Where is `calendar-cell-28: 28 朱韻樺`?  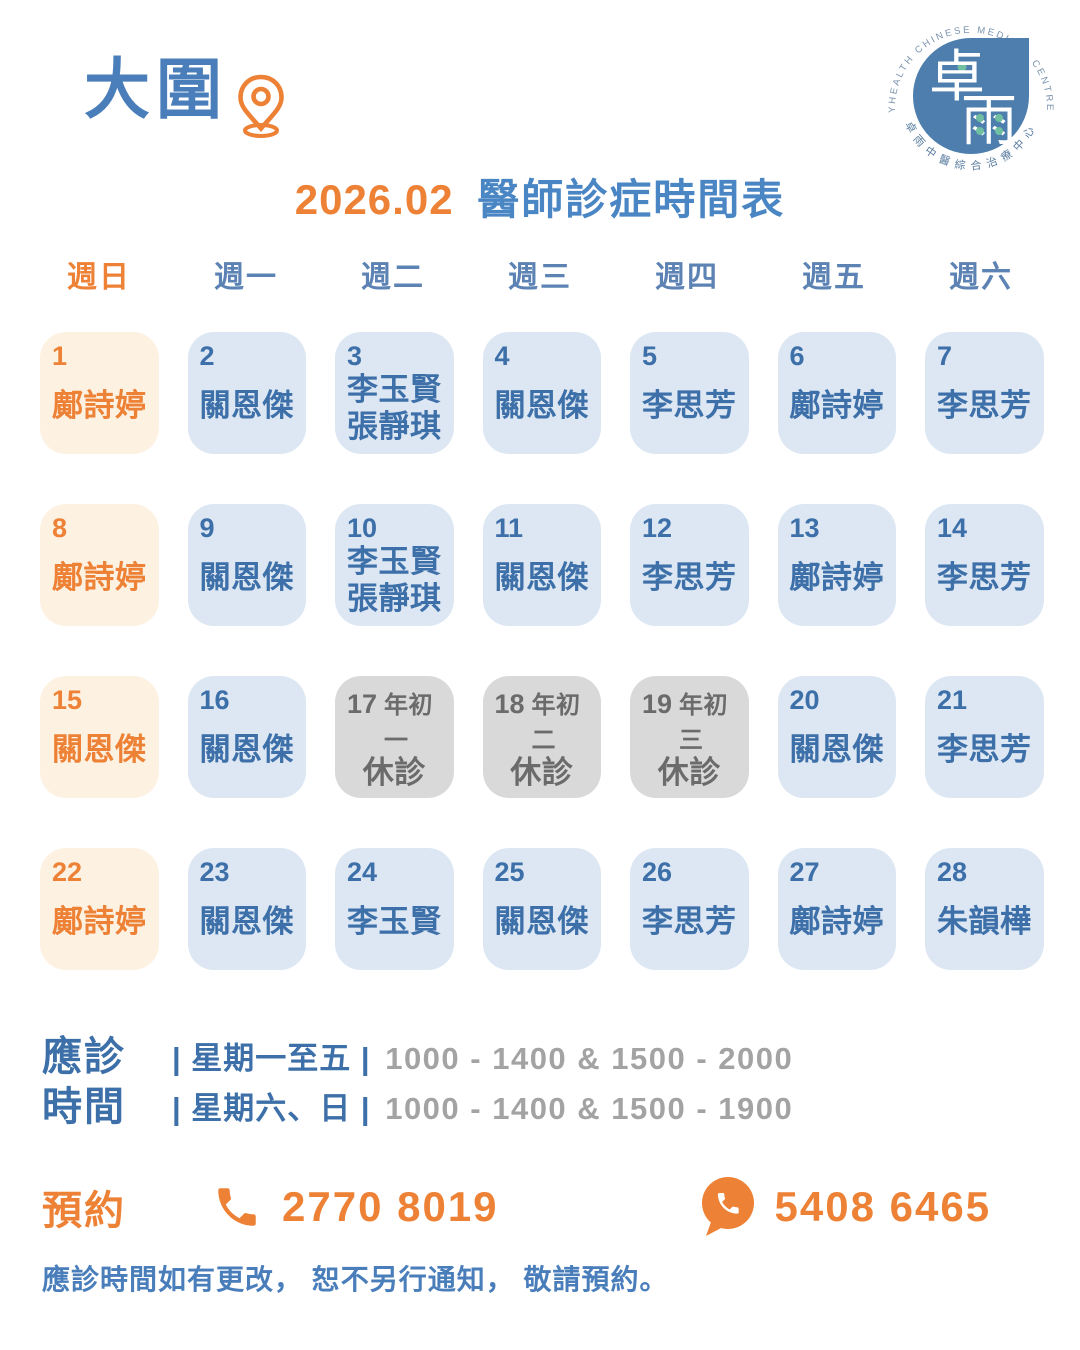
calendar-cell-28: 28 朱韻樺 is located at coordinates (984, 909).